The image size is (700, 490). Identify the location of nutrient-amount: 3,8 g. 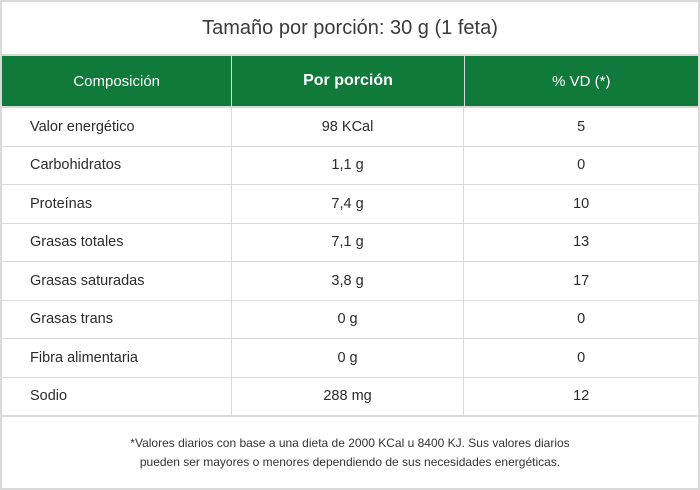
(348, 281).